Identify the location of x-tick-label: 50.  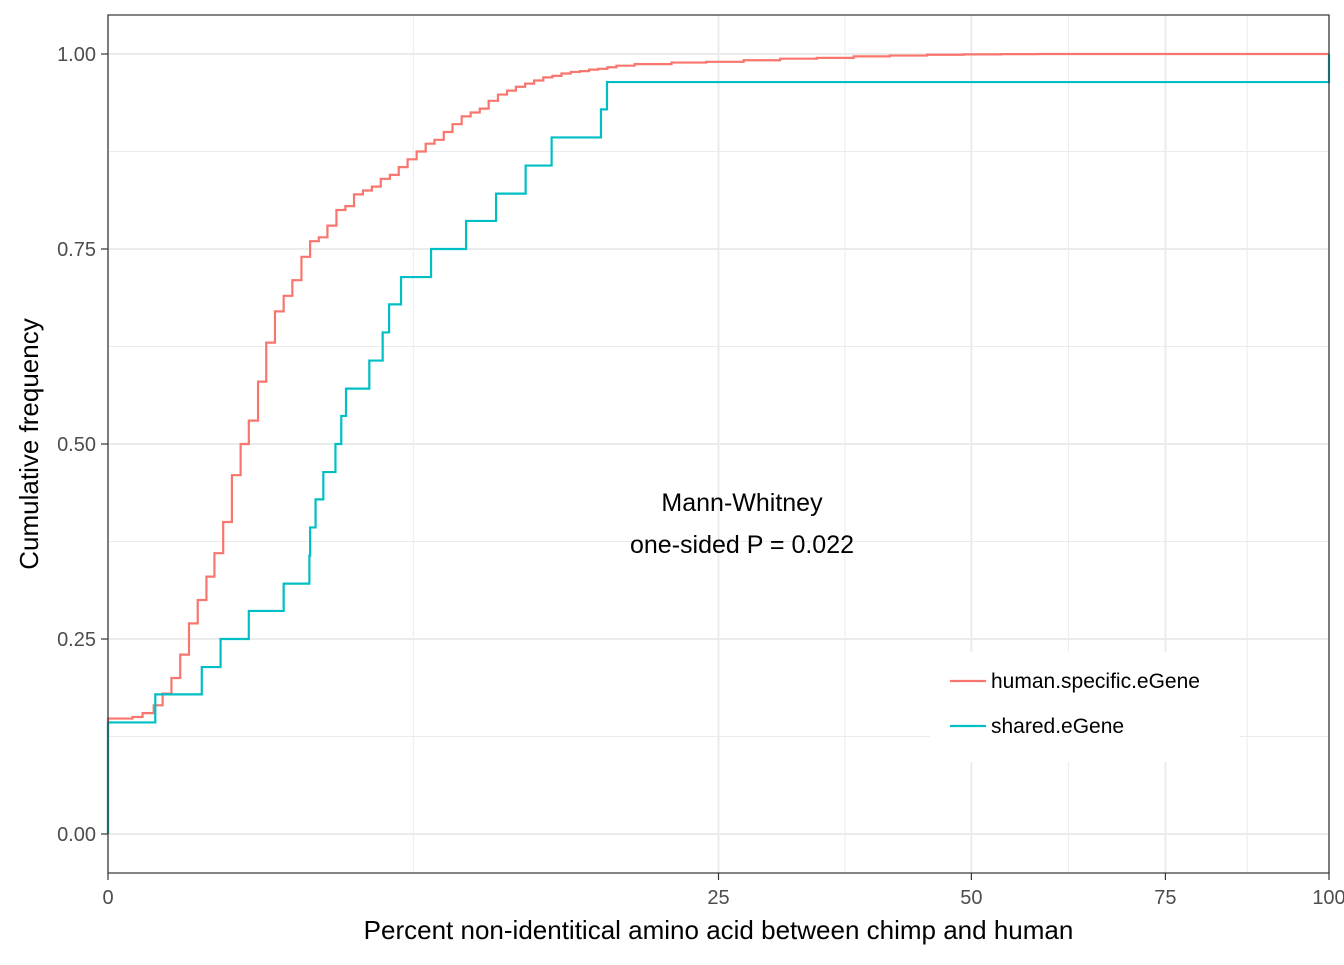
(971, 898).